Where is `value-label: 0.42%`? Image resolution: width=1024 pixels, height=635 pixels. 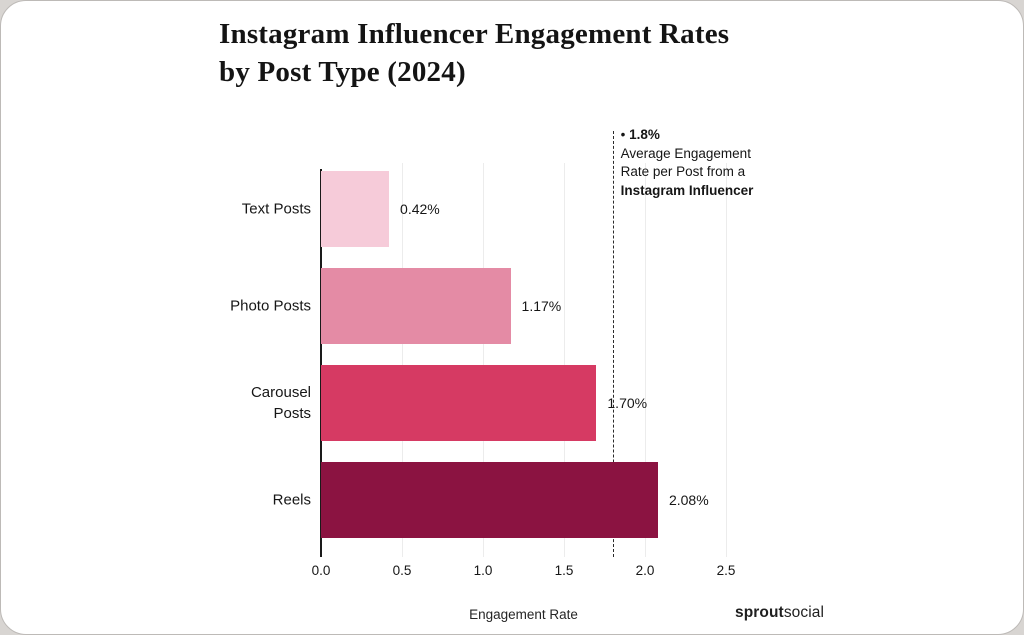 value-label: 0.42% is located at coordinates (420, 209).